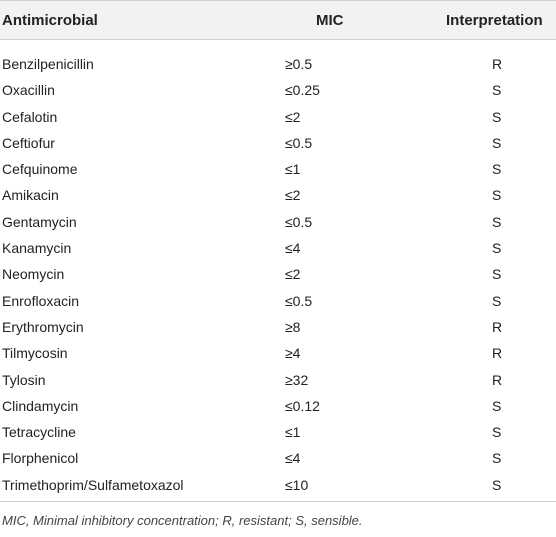 This screenshot has height=537, width=556. What do you see at coordinates (40, 169) in the screenshot?
I see `cell-antimicrobial: Cefquinome` at bounding box center [40, 169].